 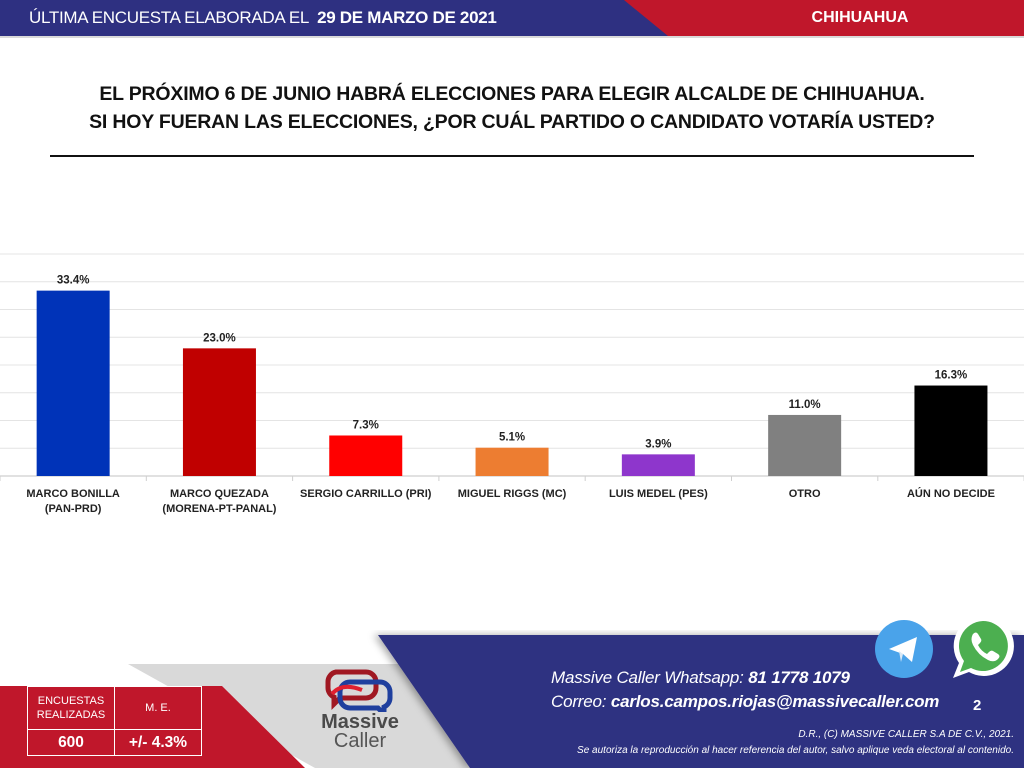 What do you see at coordinates (73, 509) in the screenshot?
I see `category-label: (PAN-PRD)` at bounding box center [73, 509].